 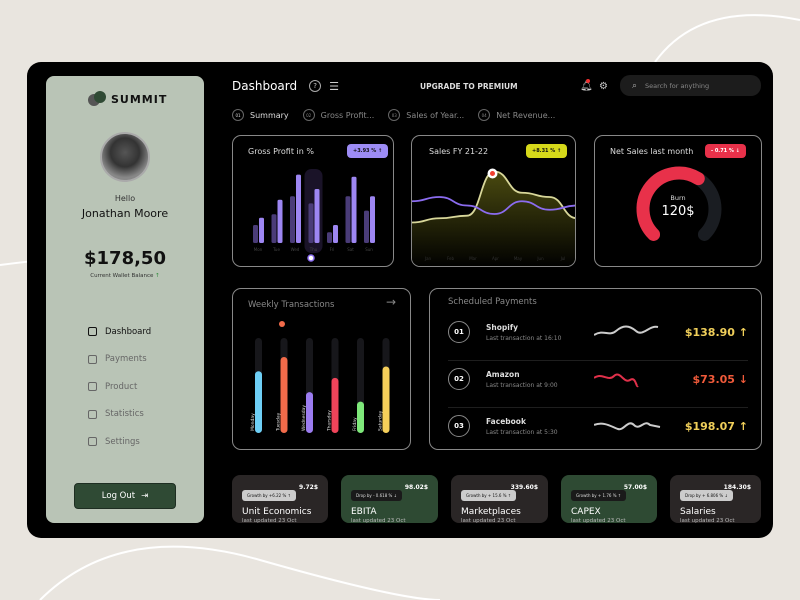 What do you see at coordinates (124, 414) in the screenshot?
I see `sidebar-item-label: Statistics` at bounding box center [124, 414].